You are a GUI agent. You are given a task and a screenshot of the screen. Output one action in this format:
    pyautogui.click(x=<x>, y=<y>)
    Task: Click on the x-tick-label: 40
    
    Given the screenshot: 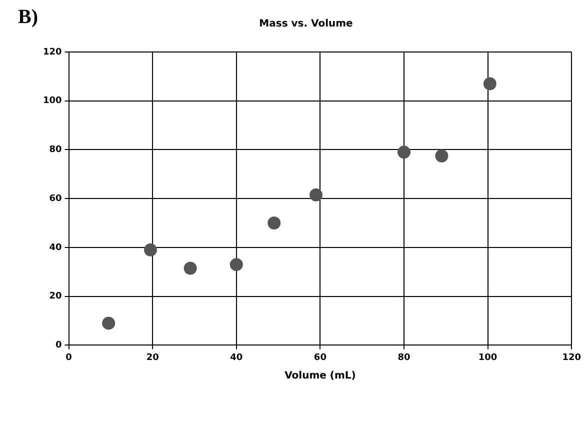 What is the action you would take?
    pyautogui.click(x=236, y=357)
    